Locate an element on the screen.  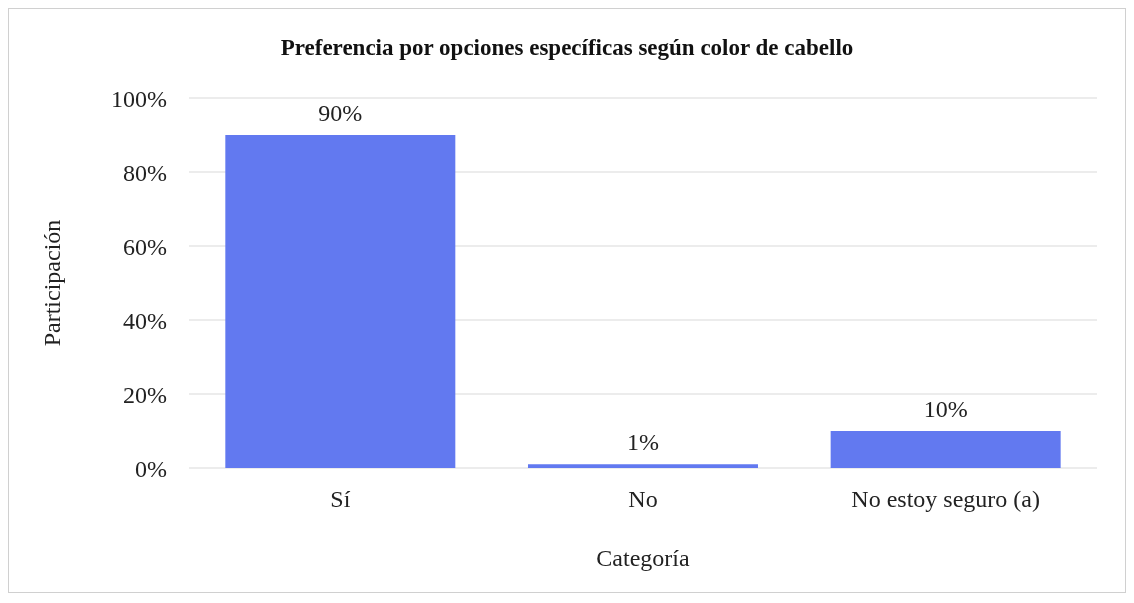
y-tick-label: 0% is located at coordinates (151, 468).